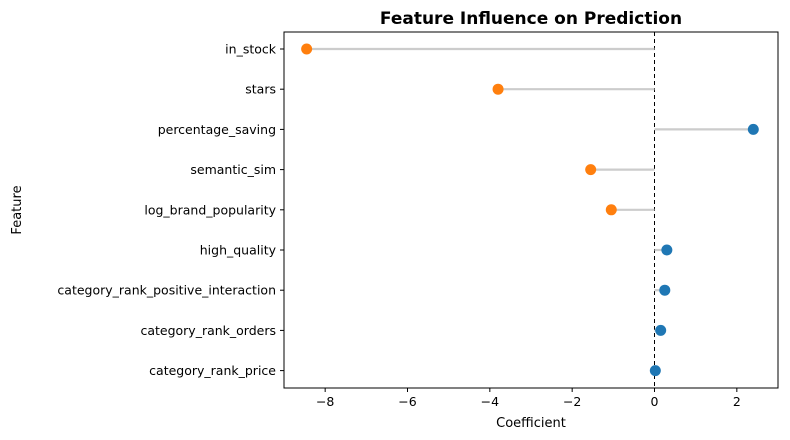 Image resolution: width=790 pixels, height=440 pixels. What do you see at coordinates (531, 423) in the screenshot?
I see `x-axis-label: Coefficient` at bounding box center [531, 423].